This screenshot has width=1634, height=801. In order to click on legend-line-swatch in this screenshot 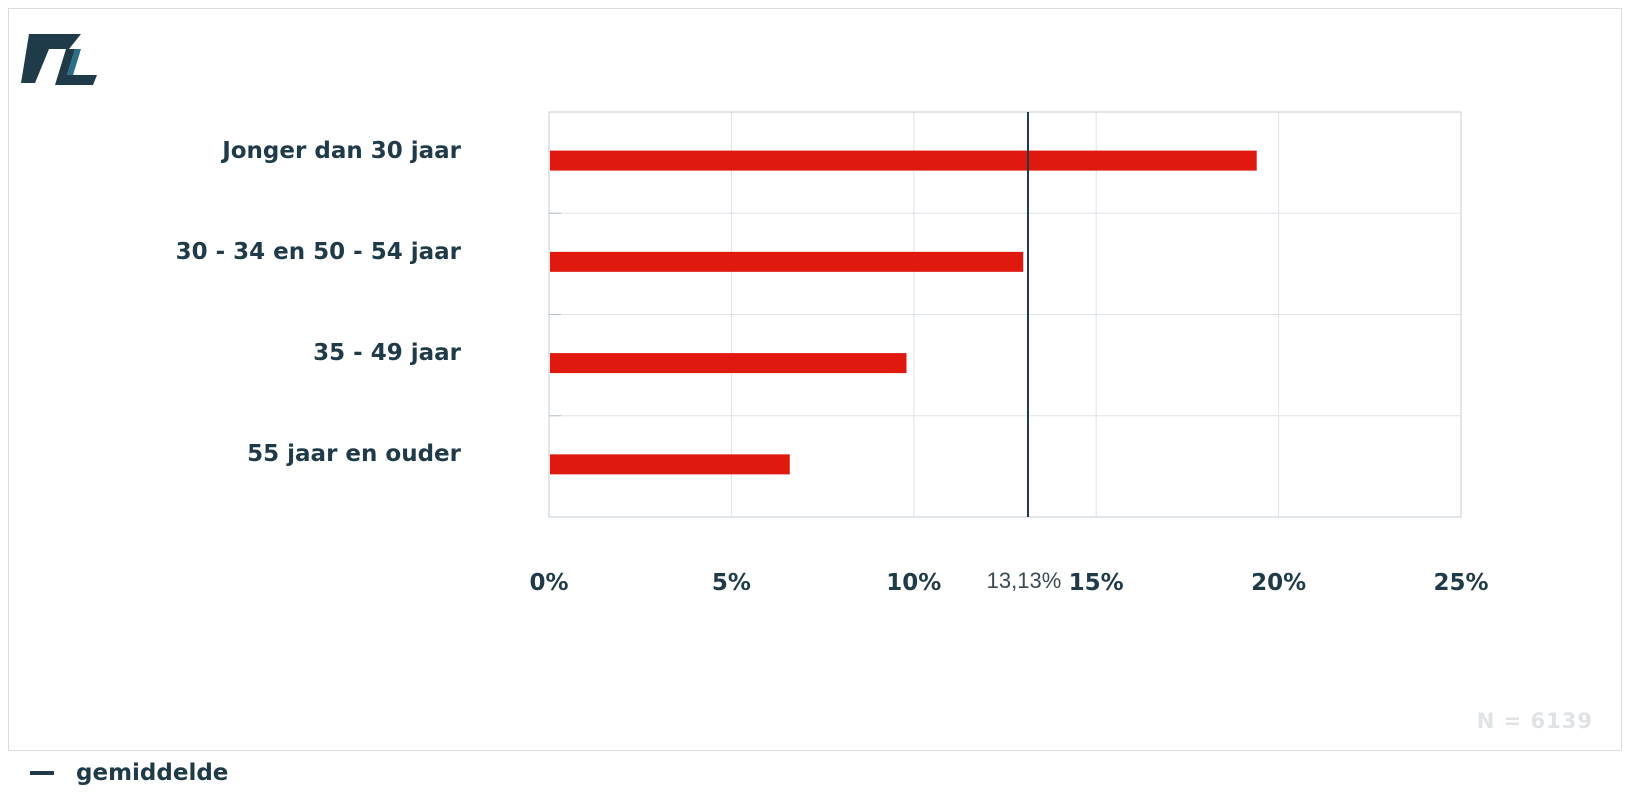, I will do `click(42, 773)`.